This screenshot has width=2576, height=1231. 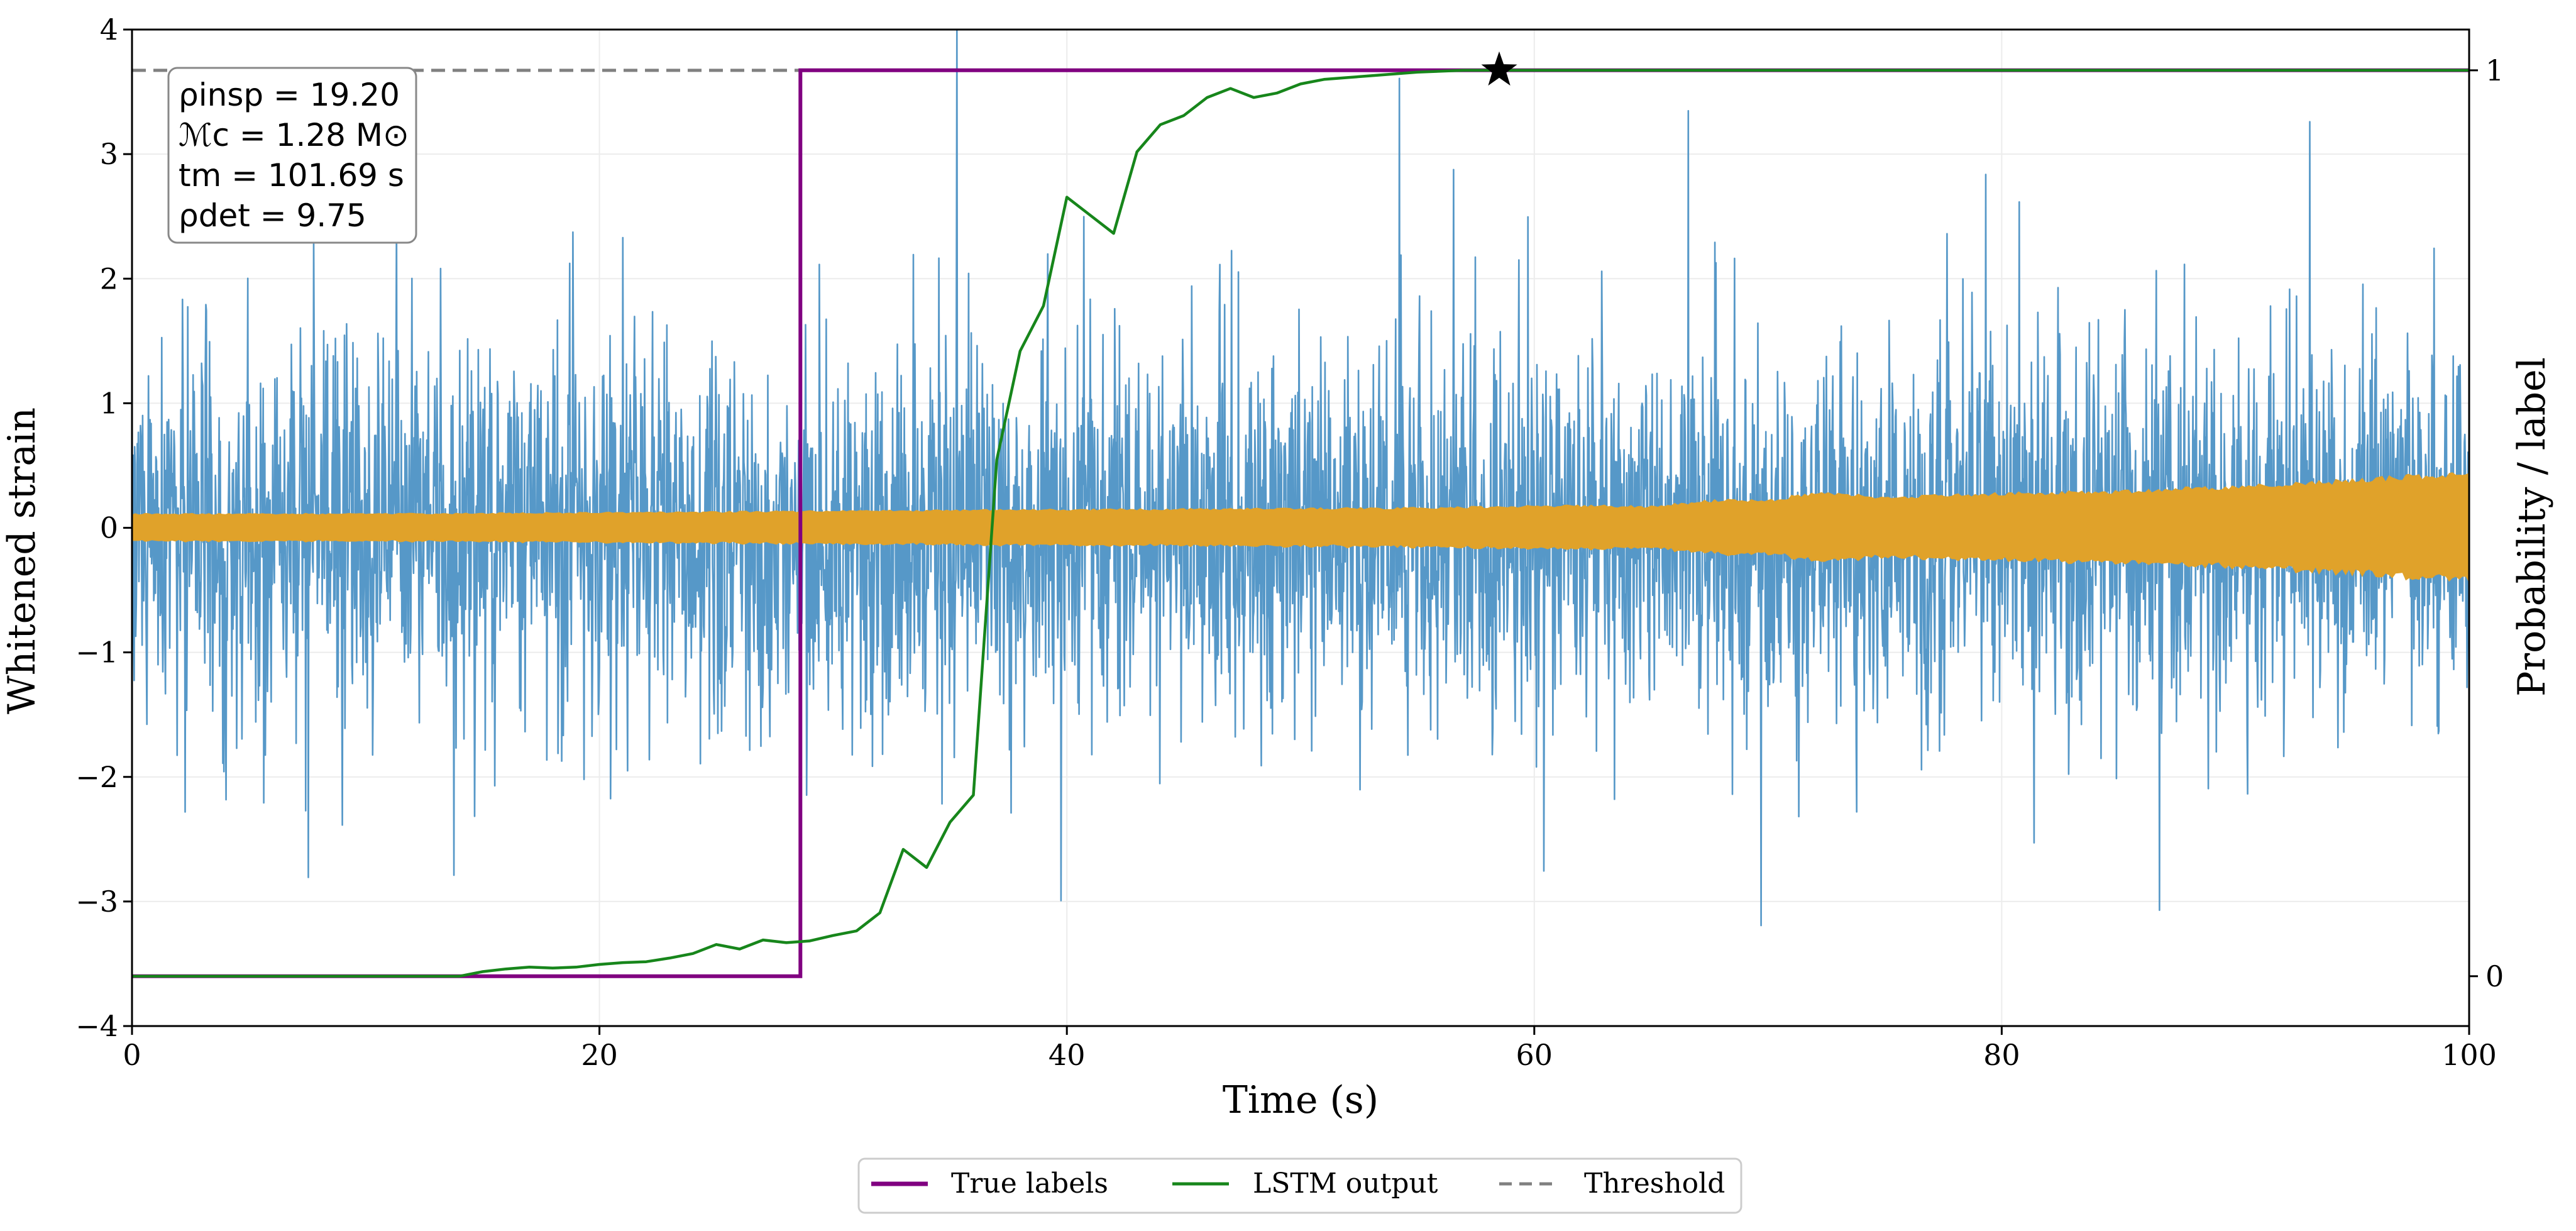 I want to click on legend: True labels LSTM output Threshold, so click(x=1300, y=1185).